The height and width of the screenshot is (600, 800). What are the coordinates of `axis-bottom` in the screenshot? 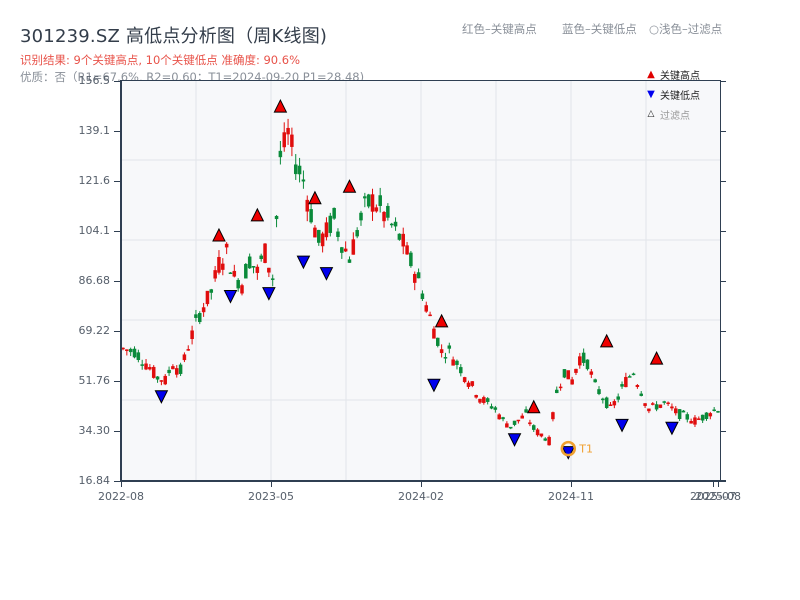 It's located at (423, 481).